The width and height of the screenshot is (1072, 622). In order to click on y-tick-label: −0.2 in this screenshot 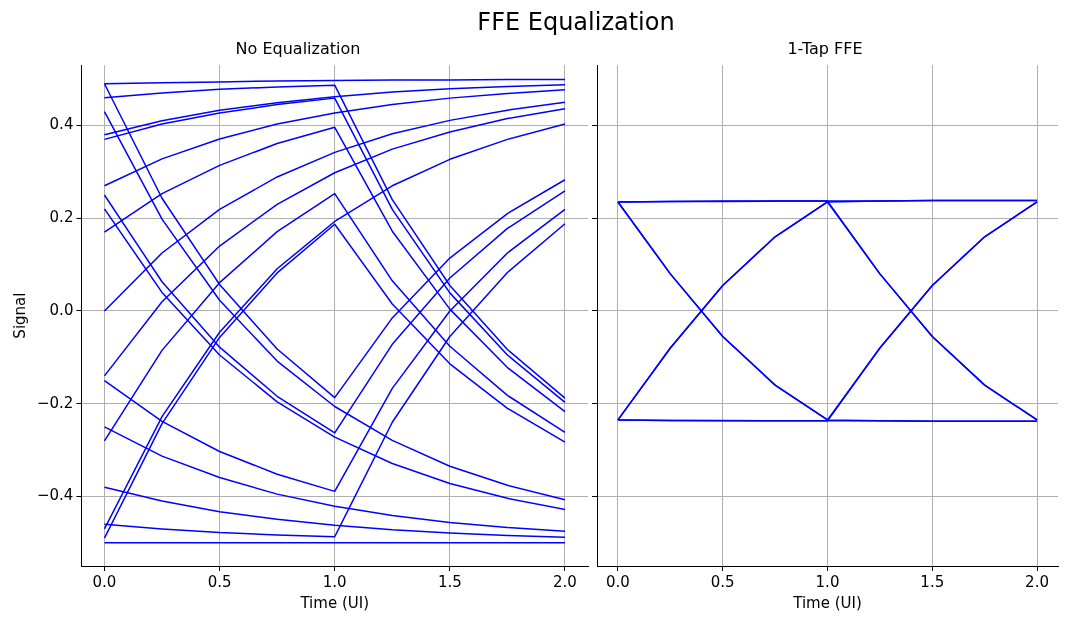, I will do `click(55, 402)`.